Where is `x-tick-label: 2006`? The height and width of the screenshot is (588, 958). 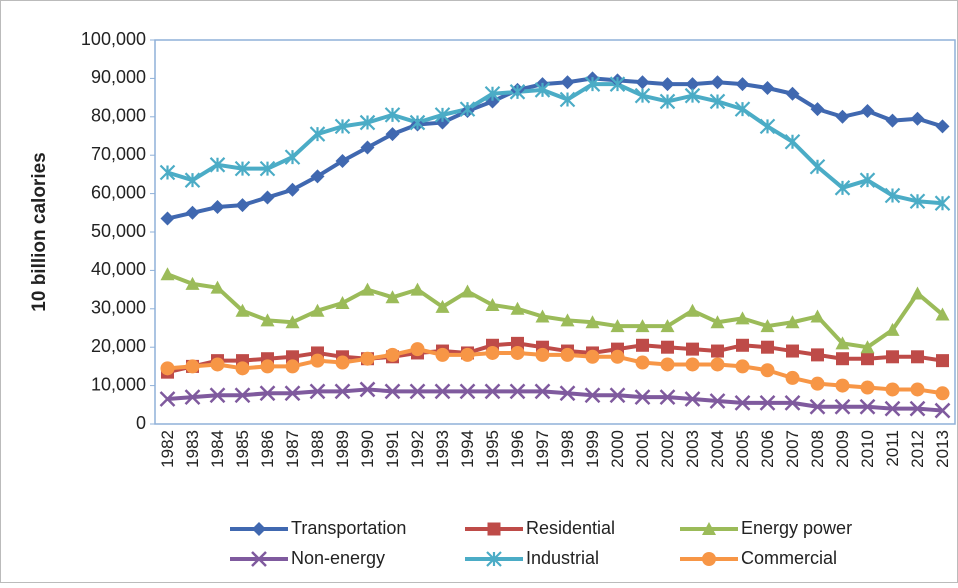 x-tick-label: 2006 is located at coordinates (767, 449).